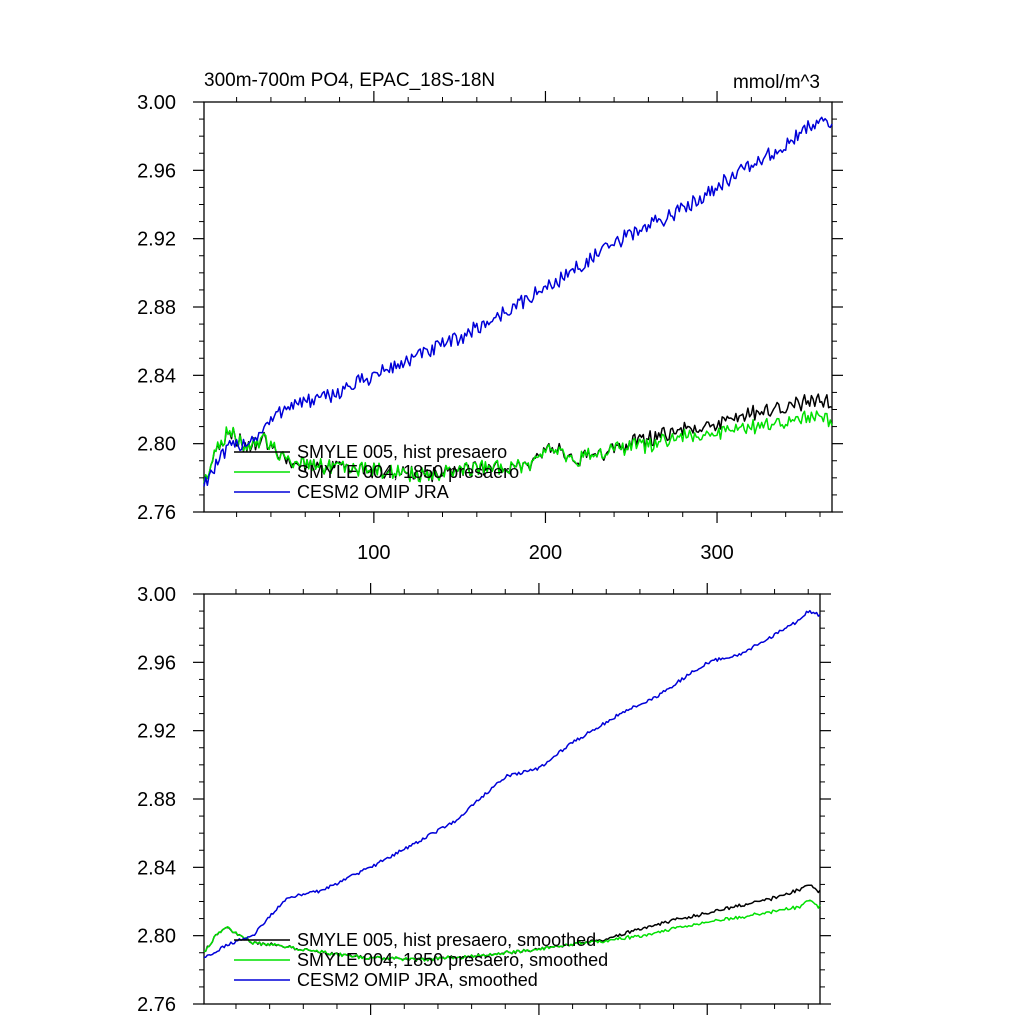 This screenshot has width=1024, height=1024. What do you see at coordinates (545, 553) in the screenshot?
I see `x-tick-label: 200` at bounding box center [545, 553].